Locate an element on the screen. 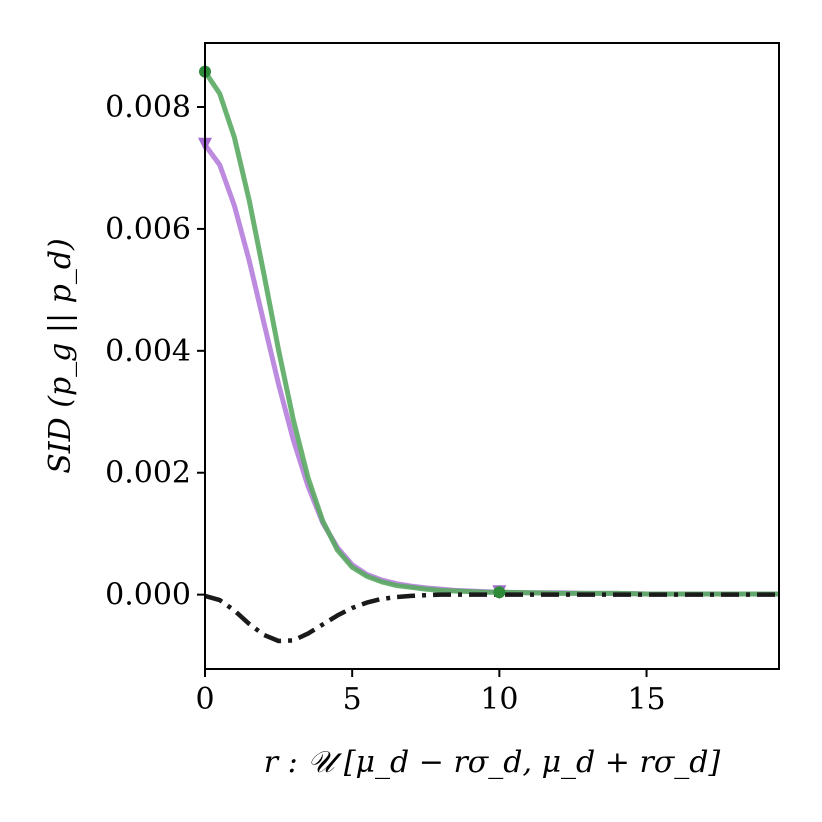  x-tick-label: 5 is located at coordinates (352, 699).